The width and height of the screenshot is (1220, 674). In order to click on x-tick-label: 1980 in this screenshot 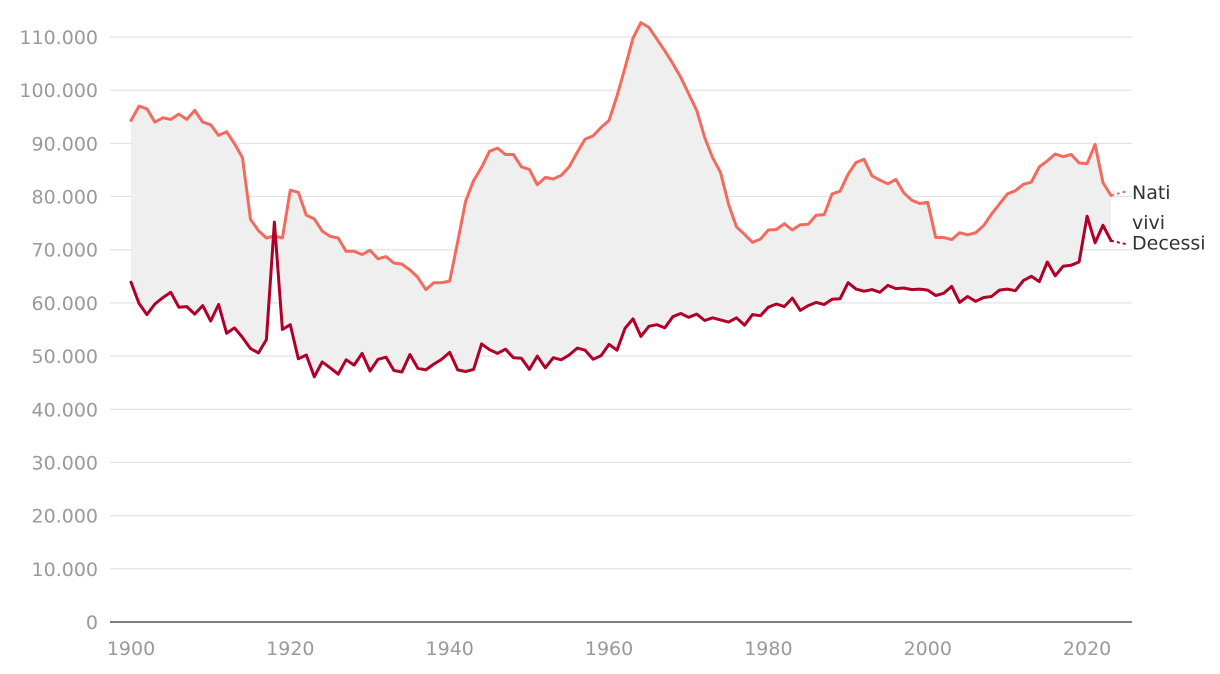, I will do `click(768, 649)`.